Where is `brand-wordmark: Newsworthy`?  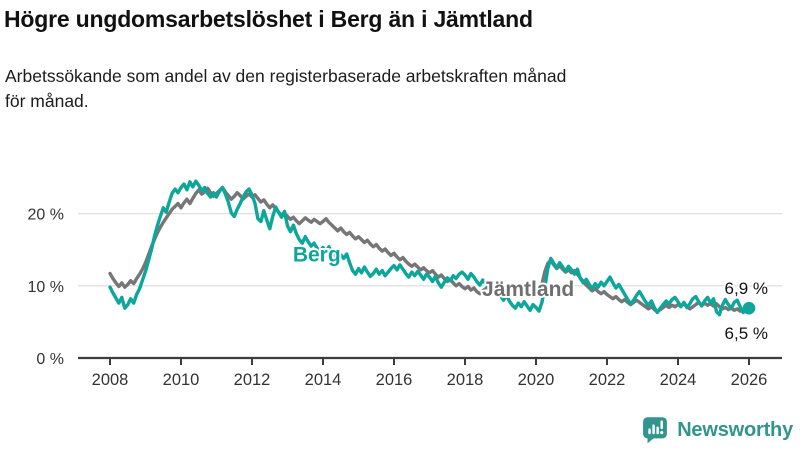
brand-wordmark: Newsworthy is located at coordinates (735, 429).